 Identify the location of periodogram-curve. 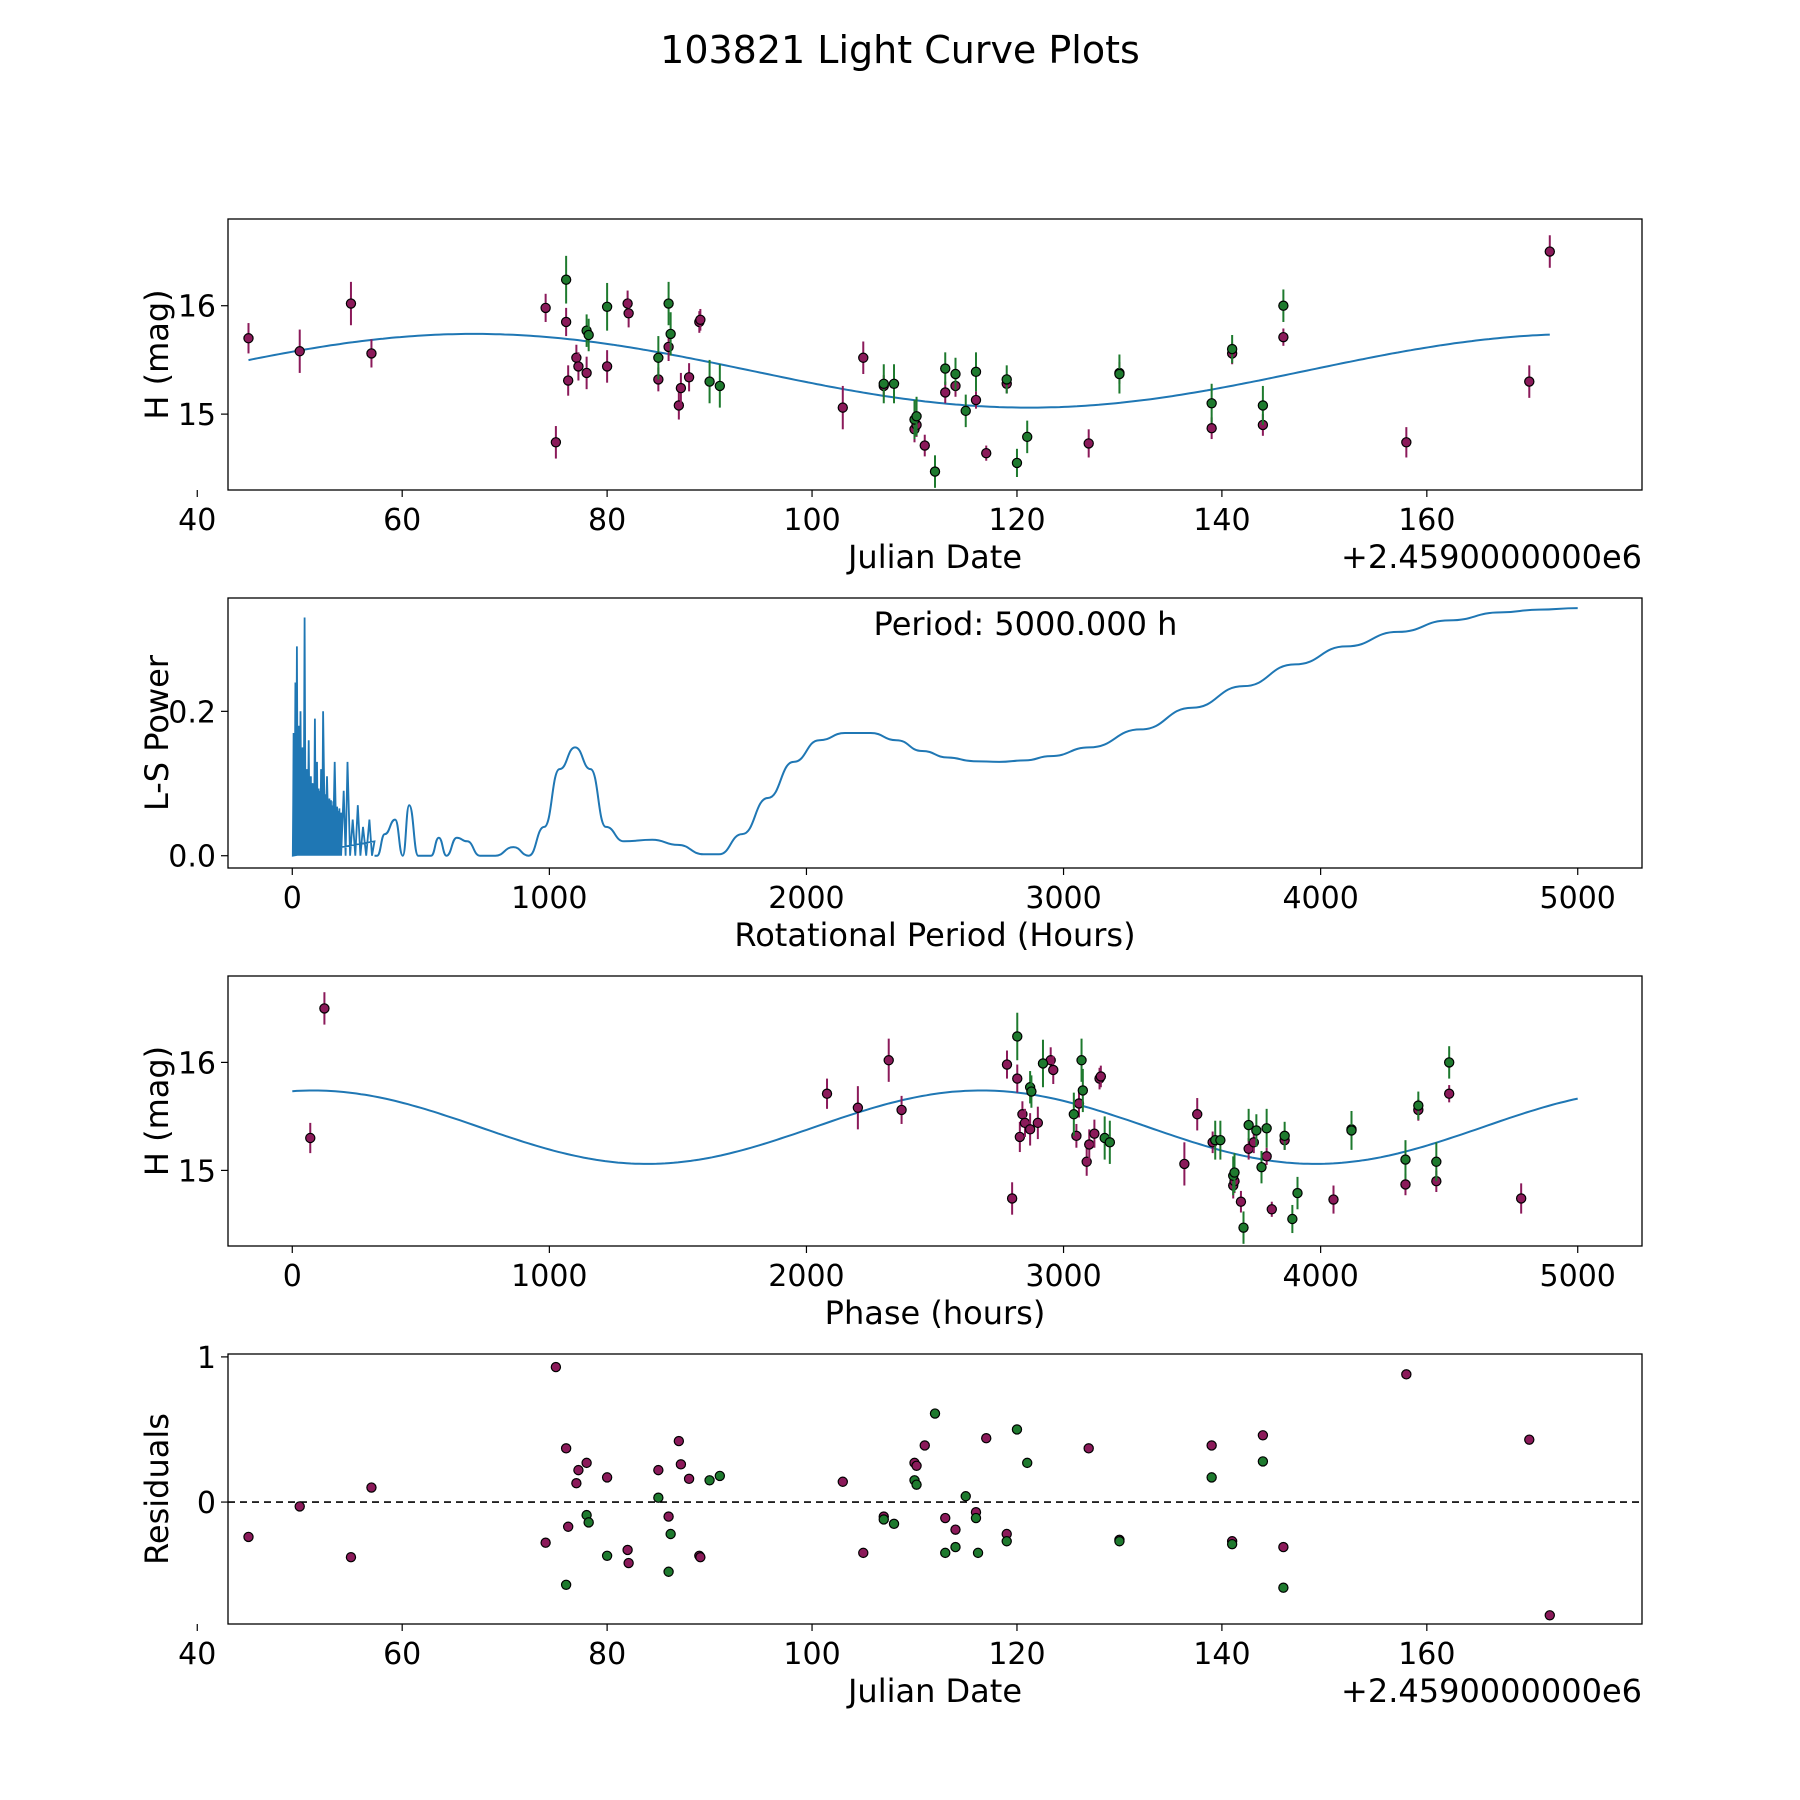
(976, 732).